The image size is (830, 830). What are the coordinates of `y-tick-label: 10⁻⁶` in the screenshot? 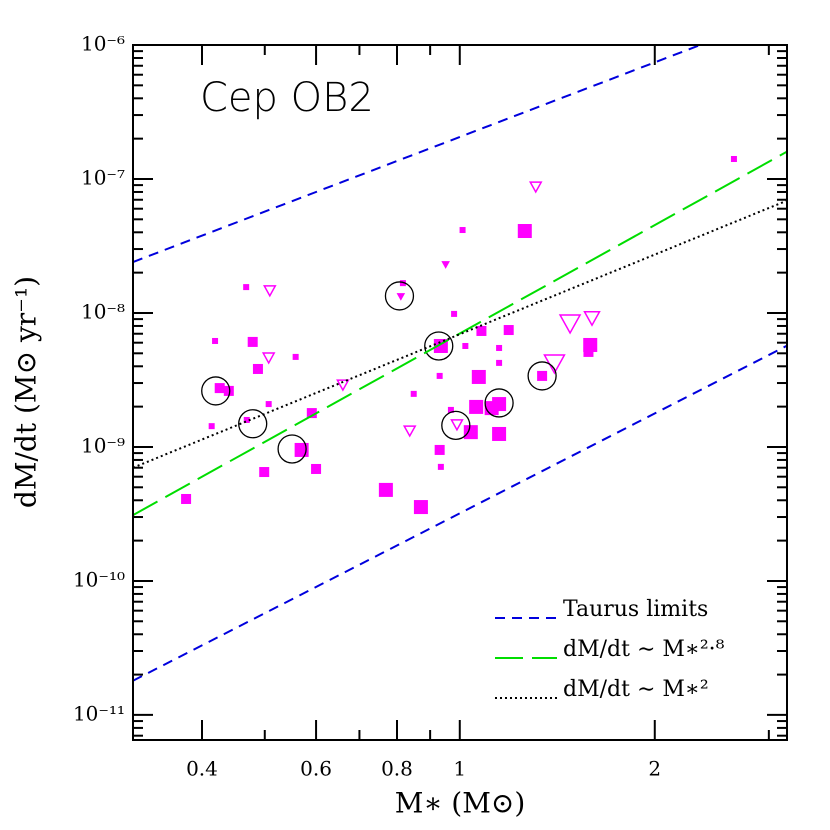 It's located at (103, 44).